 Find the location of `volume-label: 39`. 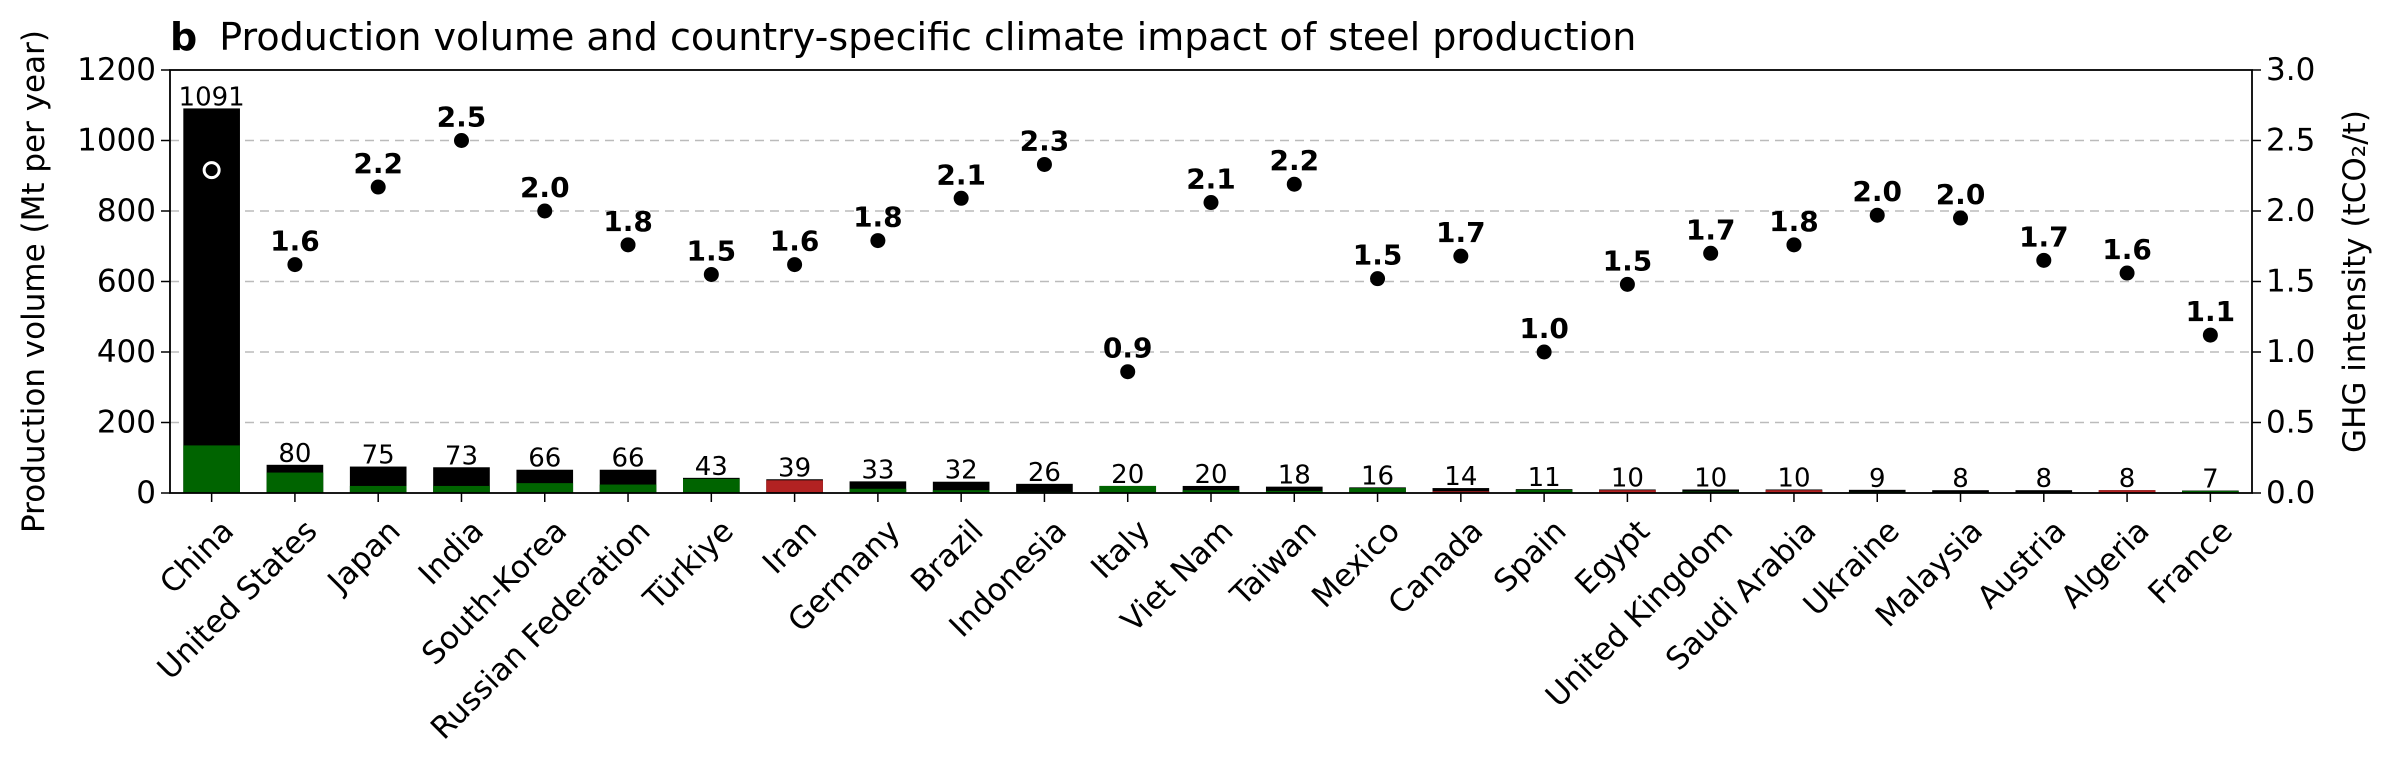

volume-label: 39 is located at coordinates (794, 468).